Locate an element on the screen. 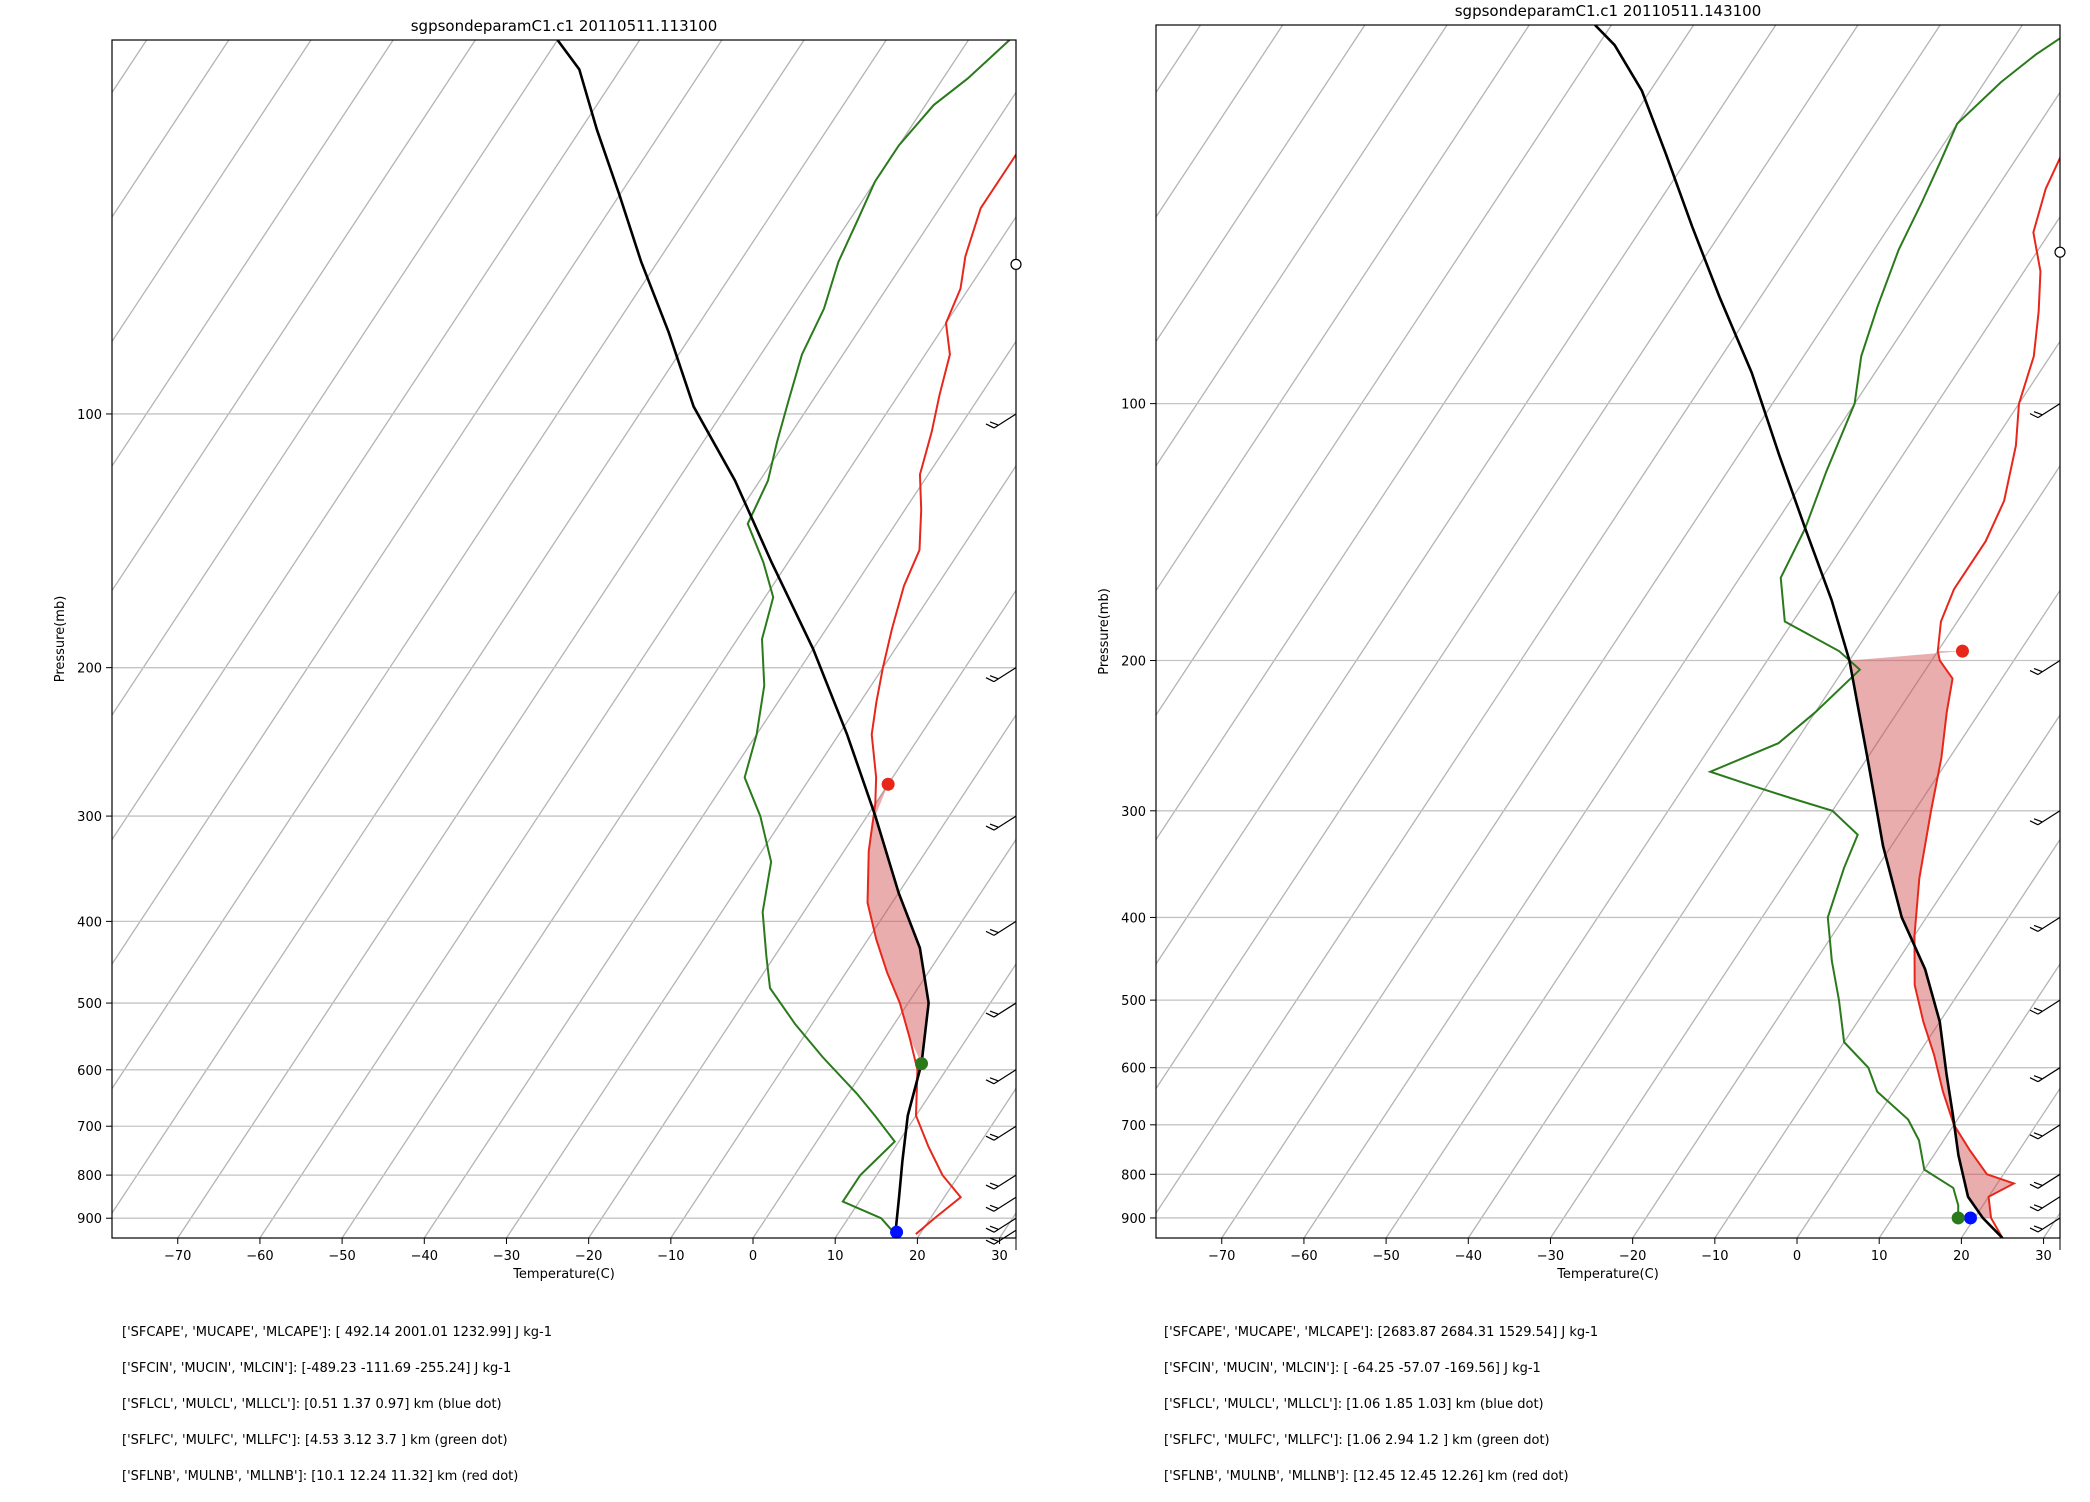 This screenshot has height=1502, width=2090. y-tick-label: 500 is located at coordinates (89, 1004).